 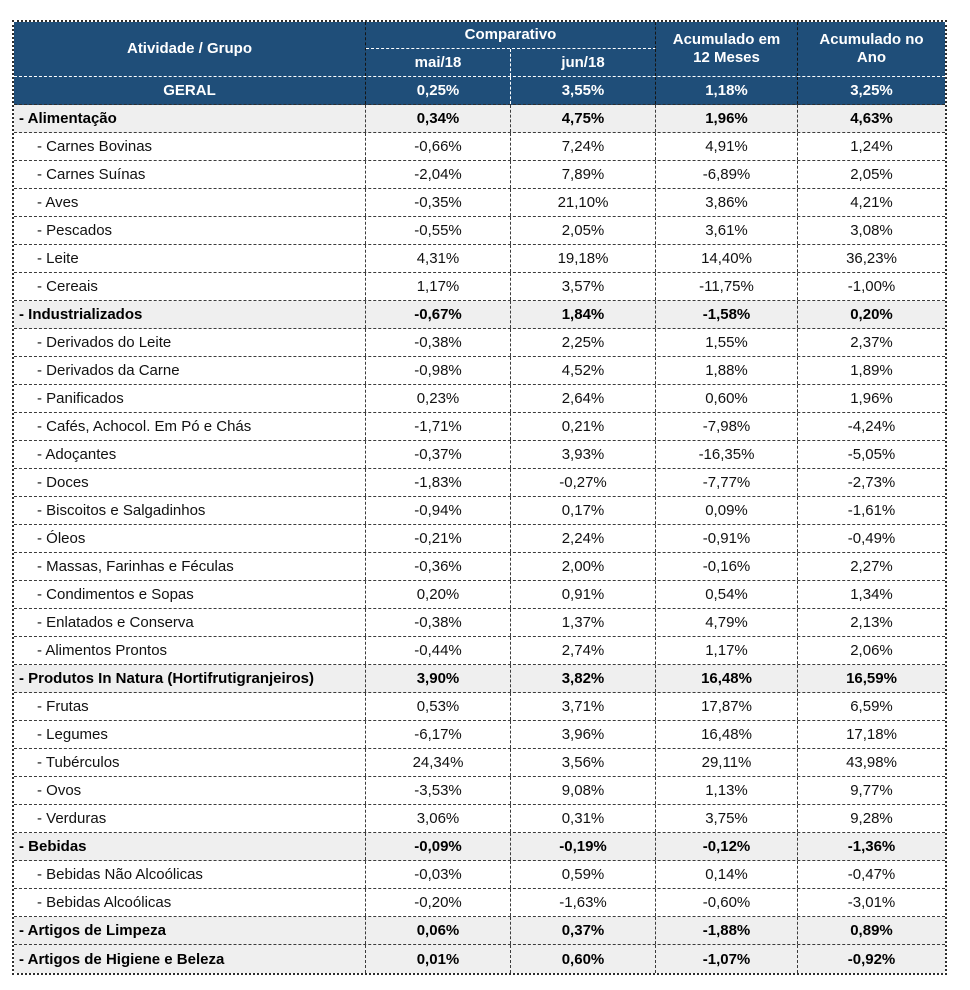 I want to click on table-row: - Doces -1,83% -0,27% -7,77% -2,73%, so click(x=479, y=483).